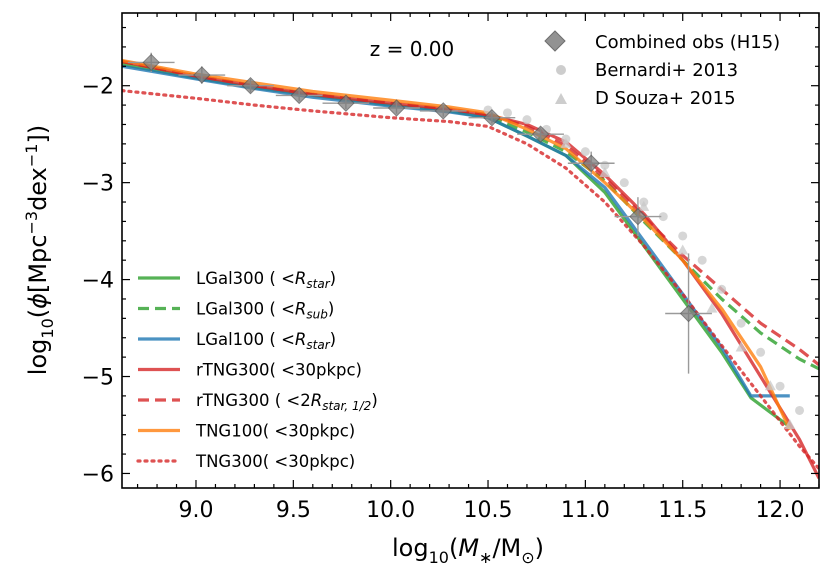 The height and width of the screenshot is (566, 830). I want to click on legend-label-0: LGal300 ( <Rstar), so click(266, 280).